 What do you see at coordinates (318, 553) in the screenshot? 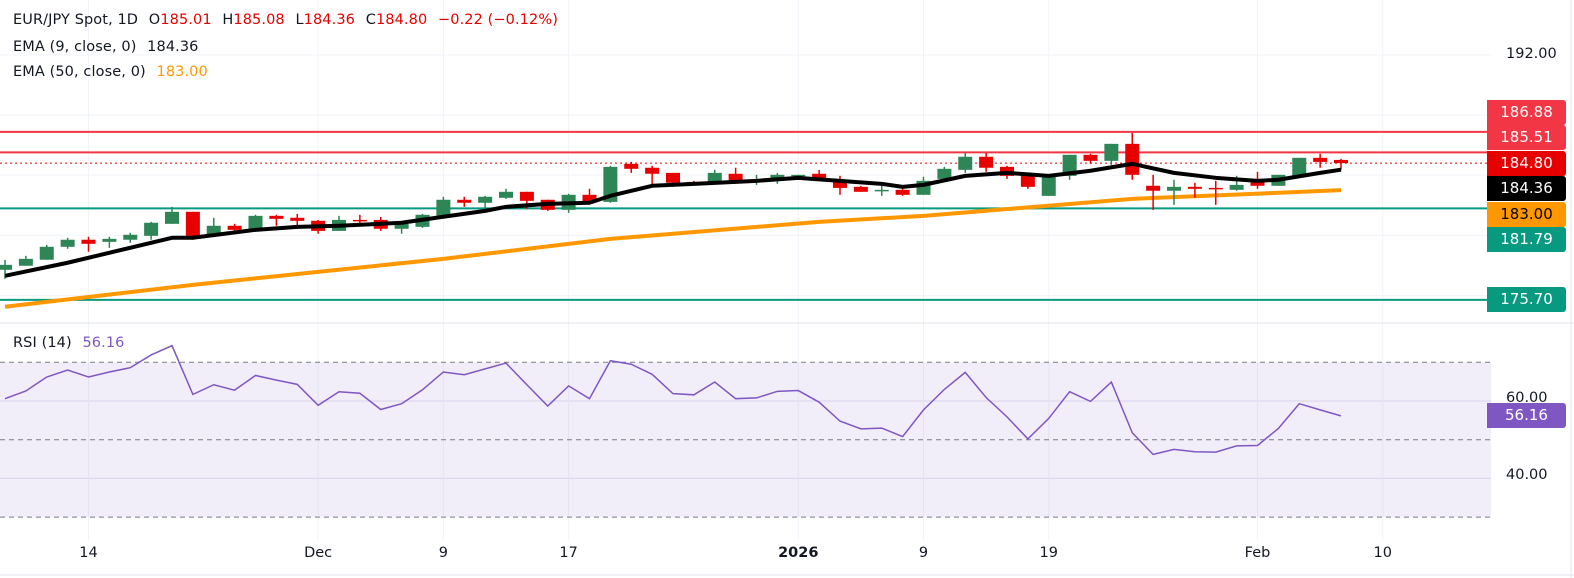
I see `time-tick-label: Dec` at bounding box center [318, 553].